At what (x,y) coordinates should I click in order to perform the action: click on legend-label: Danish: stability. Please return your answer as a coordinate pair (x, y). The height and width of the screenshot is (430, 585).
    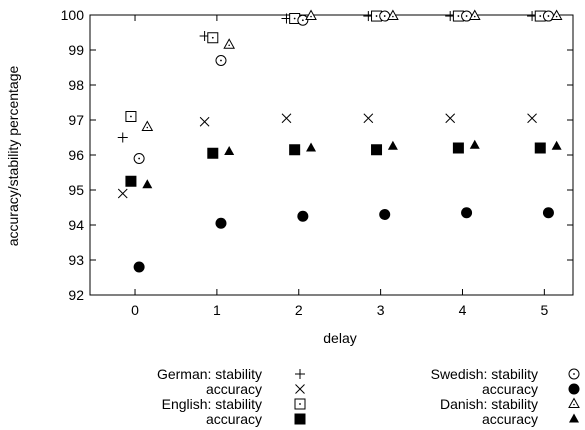
    Looking at the image, I should click on (489, 404).